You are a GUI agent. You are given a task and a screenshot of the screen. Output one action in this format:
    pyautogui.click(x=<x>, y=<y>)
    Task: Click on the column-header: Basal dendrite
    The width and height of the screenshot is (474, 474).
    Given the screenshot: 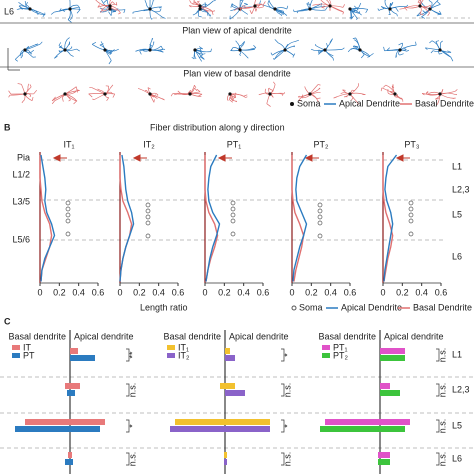 What is the action you would take?
    pyautogui.click(x=192, y=336)
    